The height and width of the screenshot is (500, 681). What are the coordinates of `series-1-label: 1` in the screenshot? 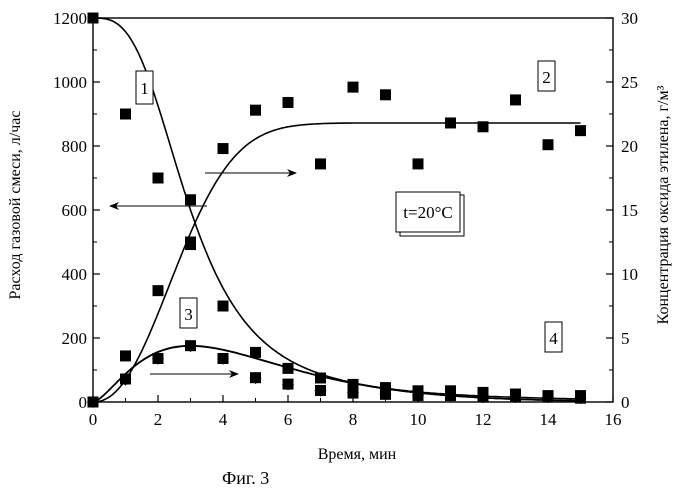 It's located at (144, 87).